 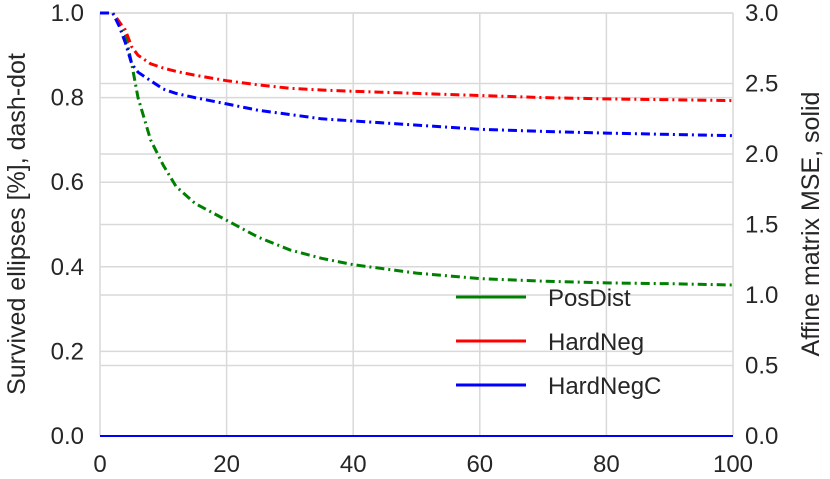 What do you see at coordinates (761, 13) in the screenshot?
I see `y-right-tick-label: 3.0` at bounding box center [761, 13].